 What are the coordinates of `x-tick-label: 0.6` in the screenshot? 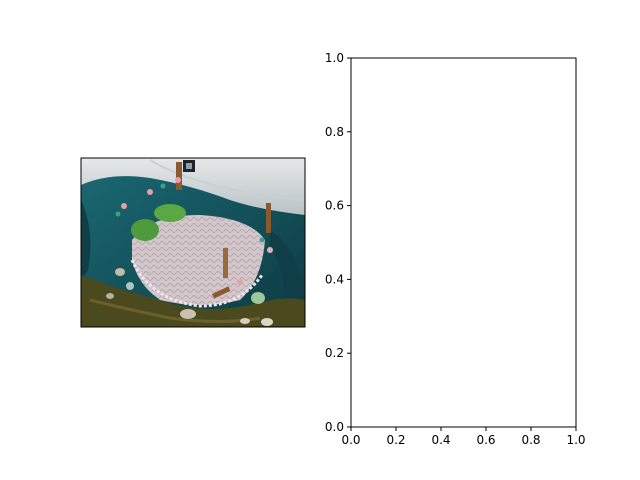 It's located at (485, 440).